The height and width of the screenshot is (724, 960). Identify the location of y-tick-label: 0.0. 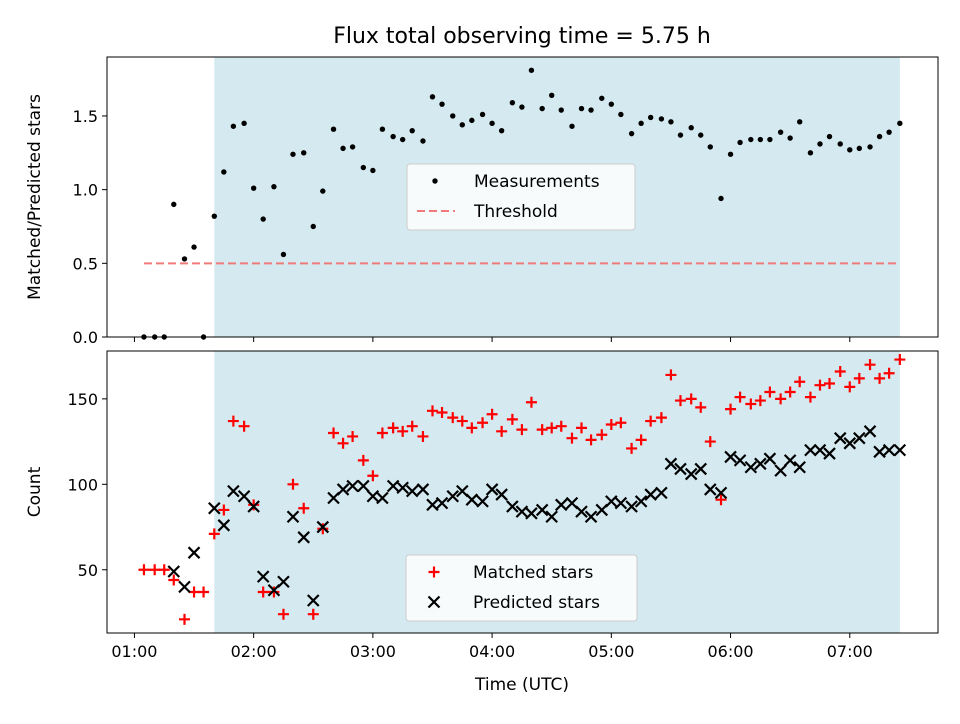
(85, 337).